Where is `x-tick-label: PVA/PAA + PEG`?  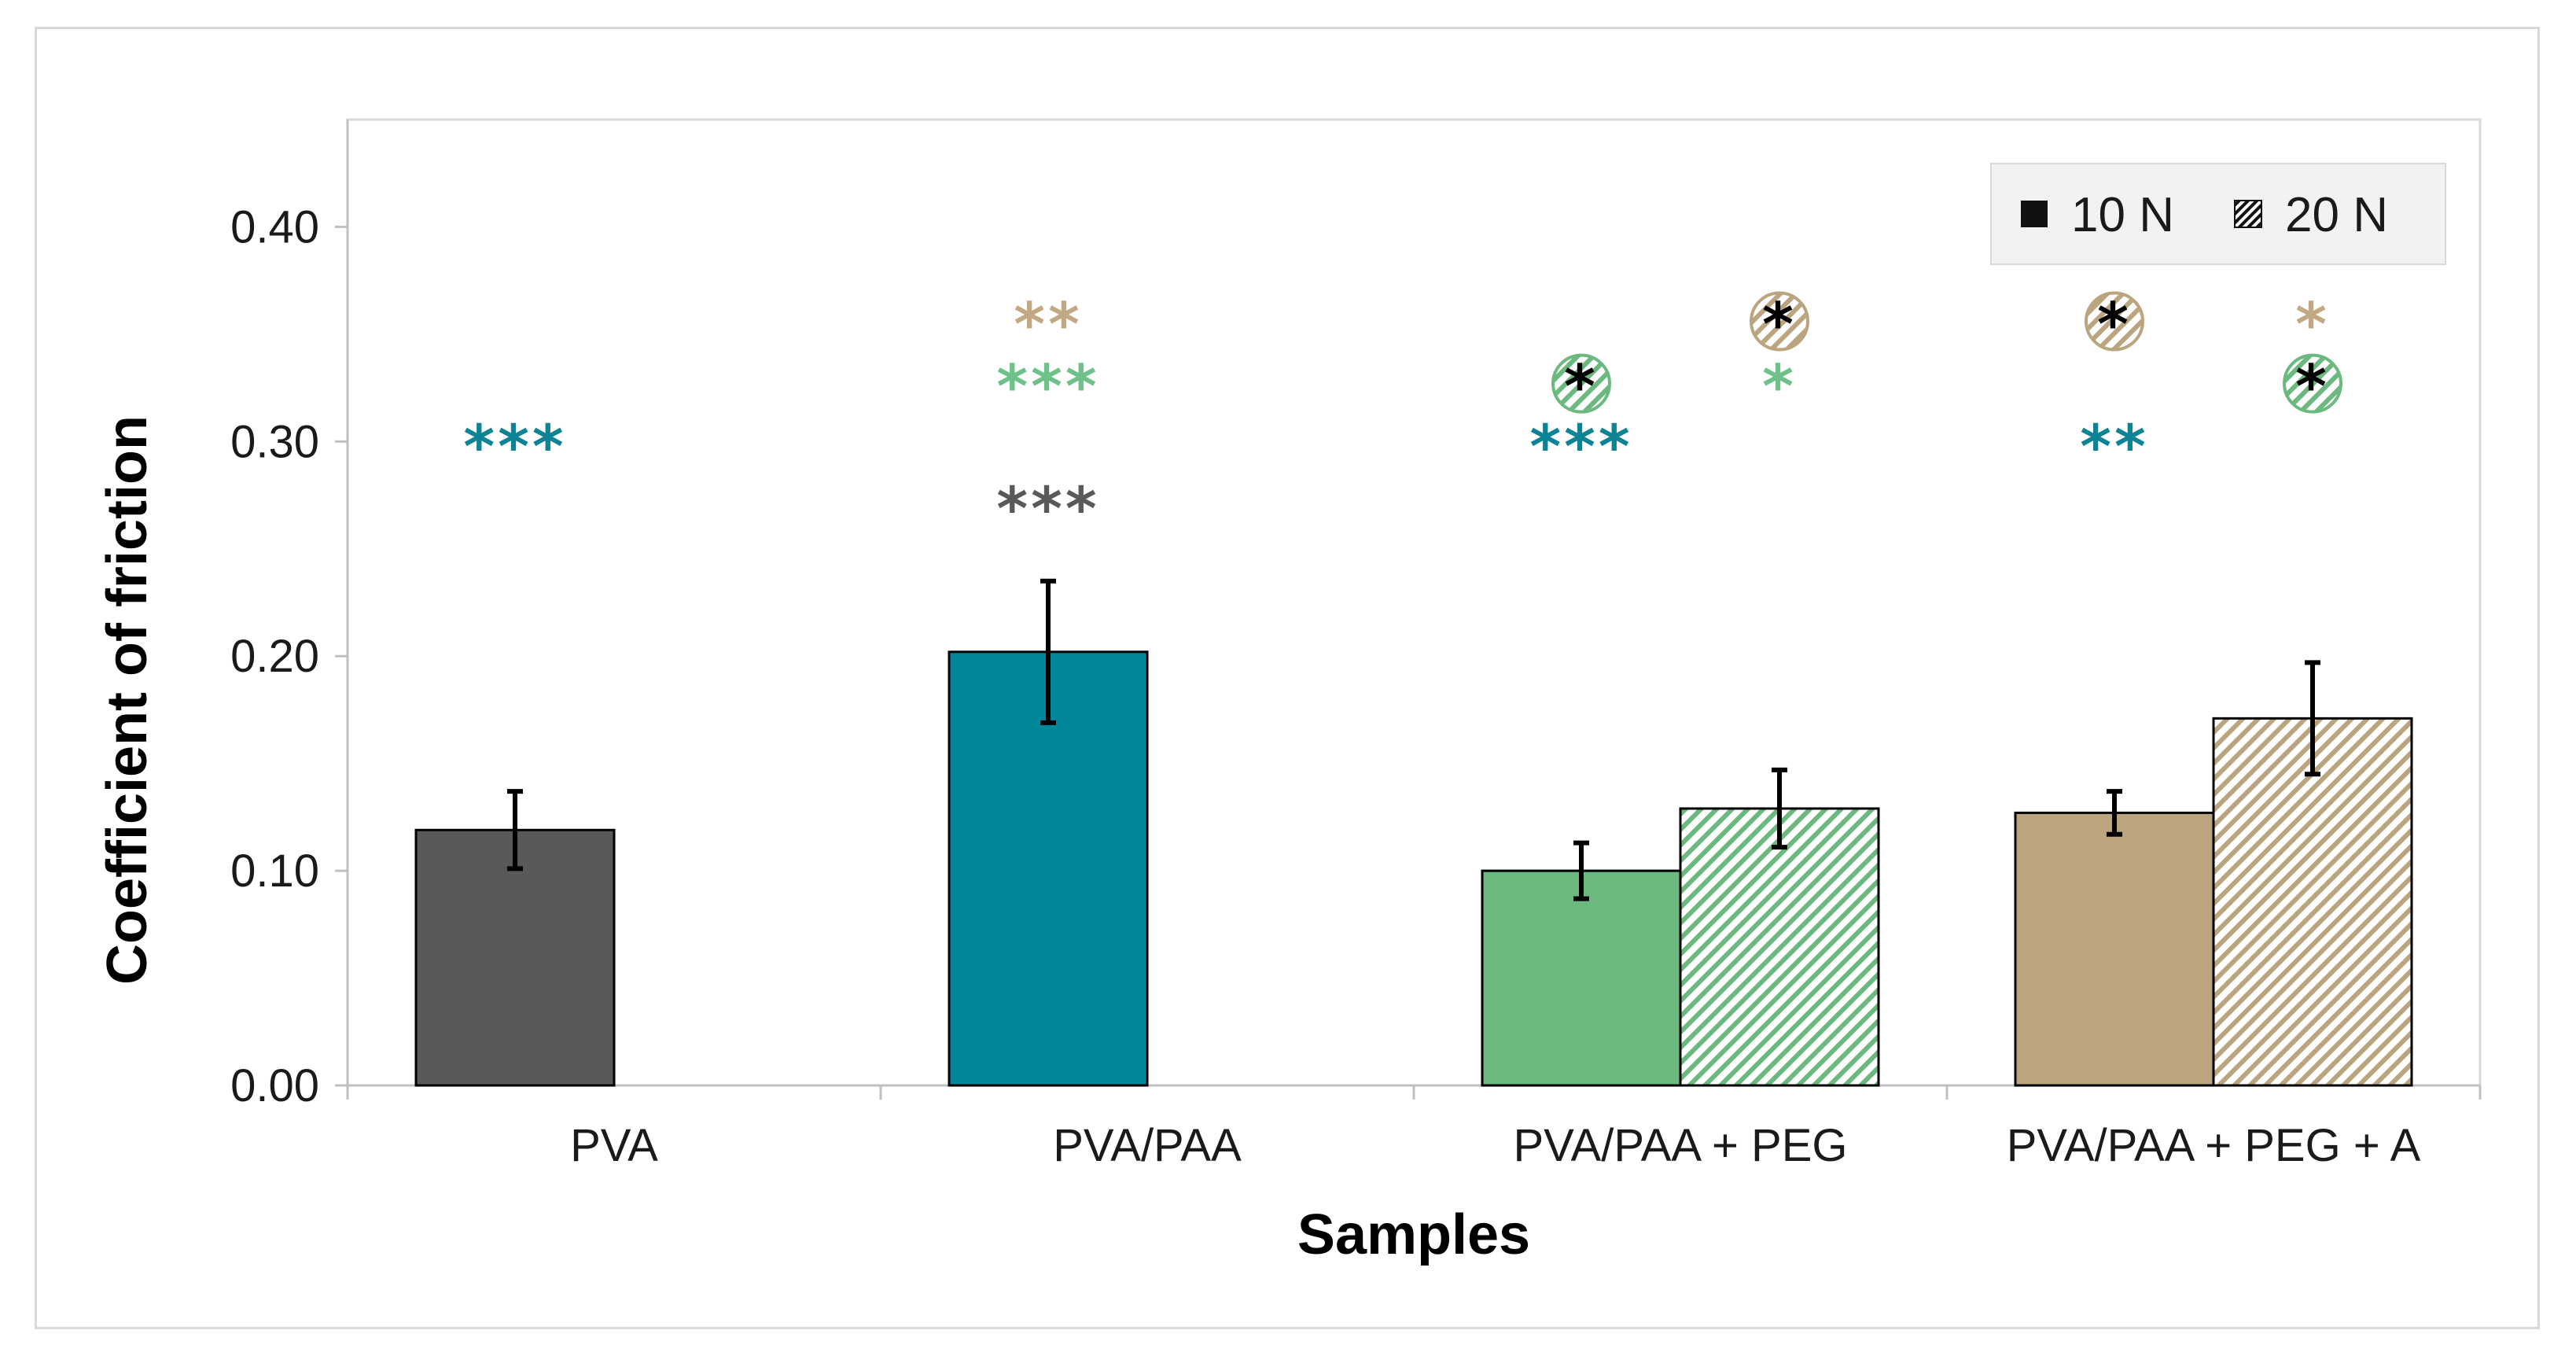
x-tick-label: PVA/PAA + PEG is located at coordinates (1680, 1145).